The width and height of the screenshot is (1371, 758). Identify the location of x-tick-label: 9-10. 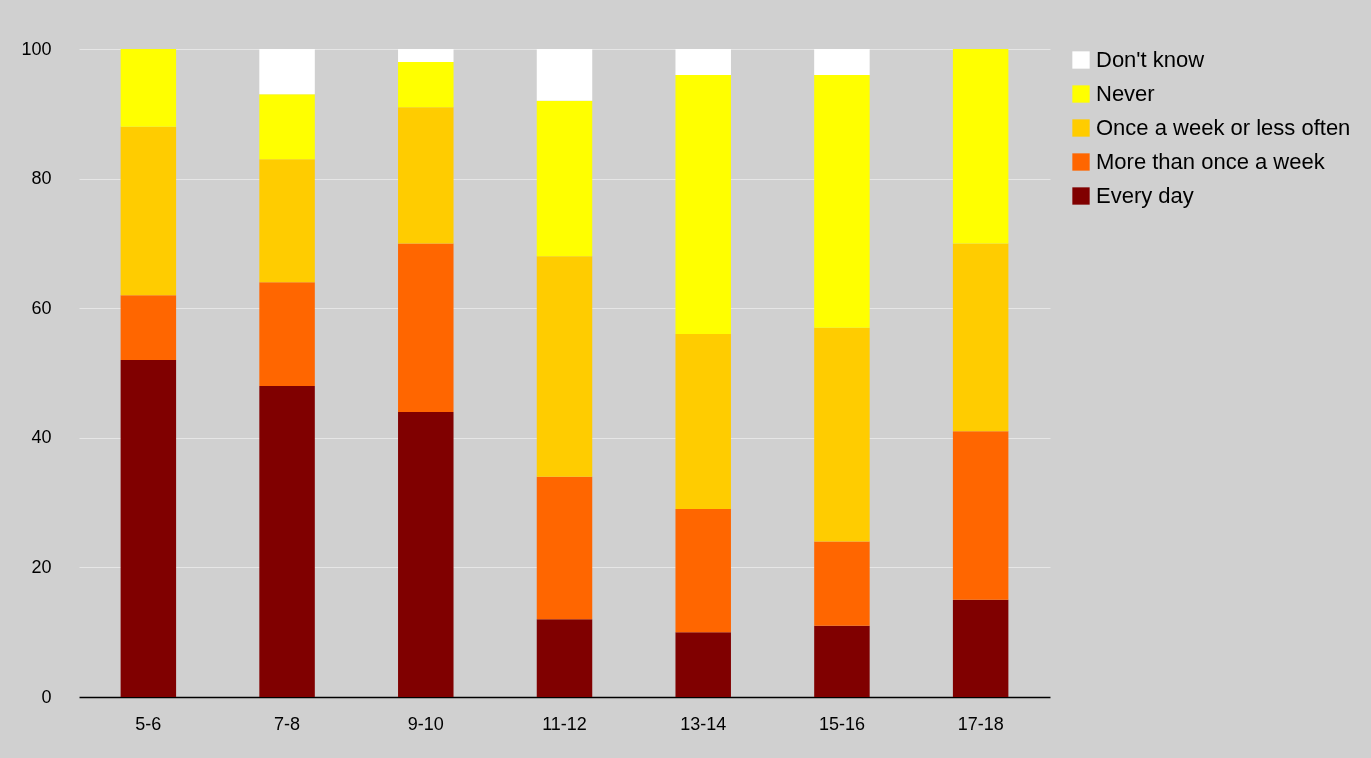
(425, 723).